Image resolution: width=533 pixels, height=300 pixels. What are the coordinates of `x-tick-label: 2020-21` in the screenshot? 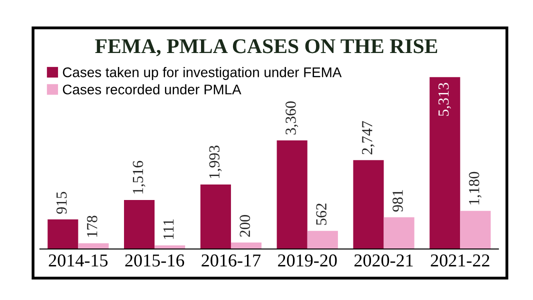 It's located at (383, 260).